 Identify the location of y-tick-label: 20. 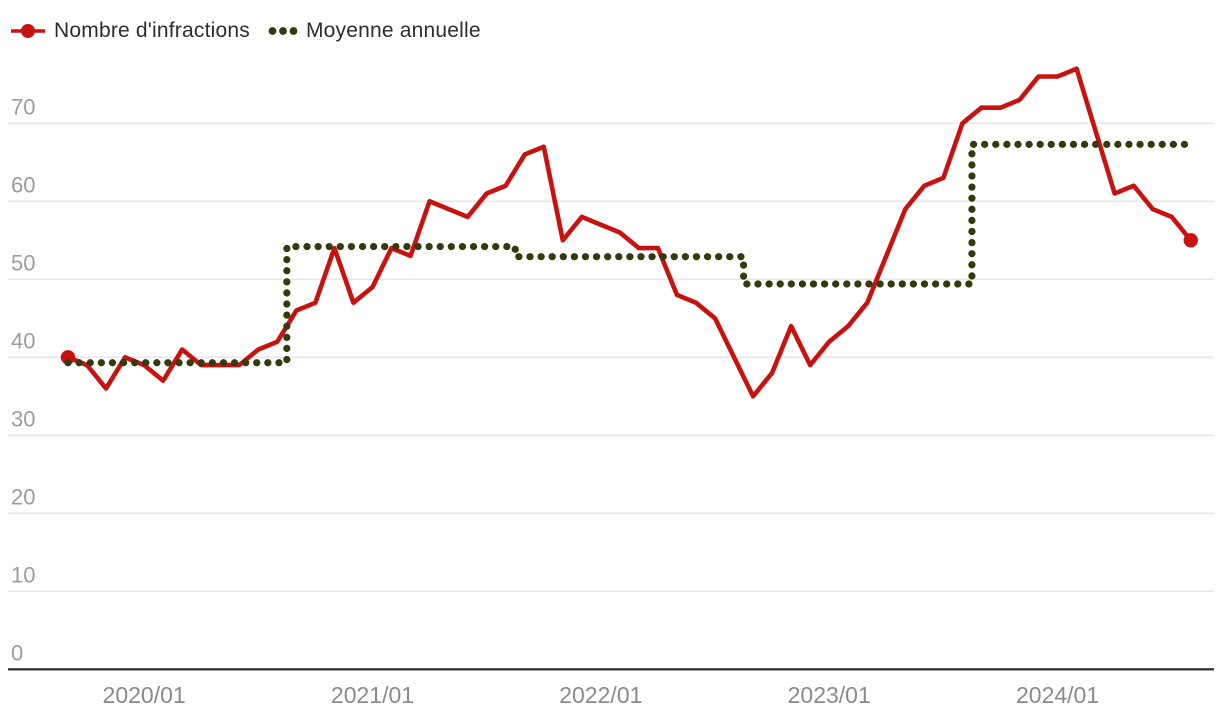
(23, 496).